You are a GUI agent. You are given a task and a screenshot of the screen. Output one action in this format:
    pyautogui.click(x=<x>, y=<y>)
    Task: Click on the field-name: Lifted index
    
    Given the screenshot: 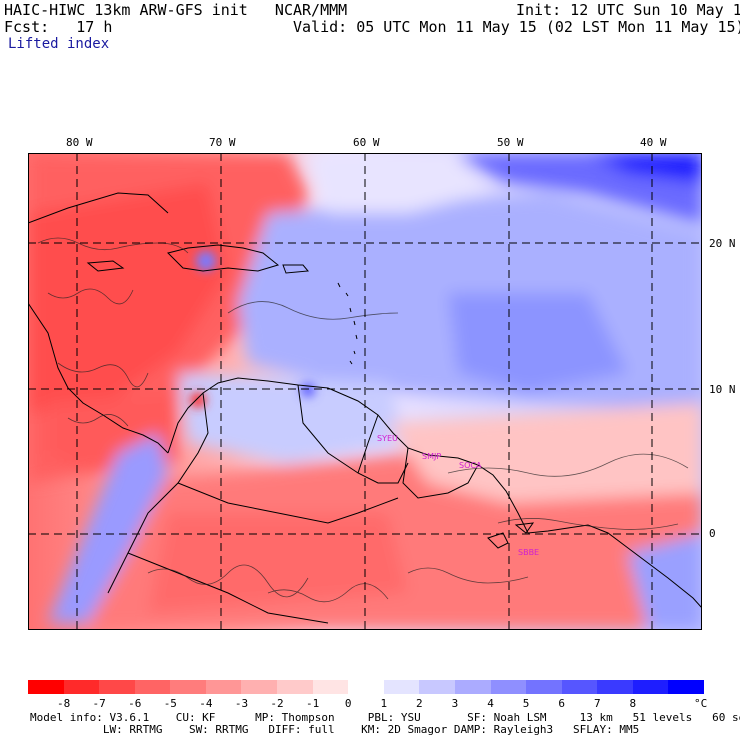 What is the action you would take?
    pyautogui.click(x=59, y=44)
    